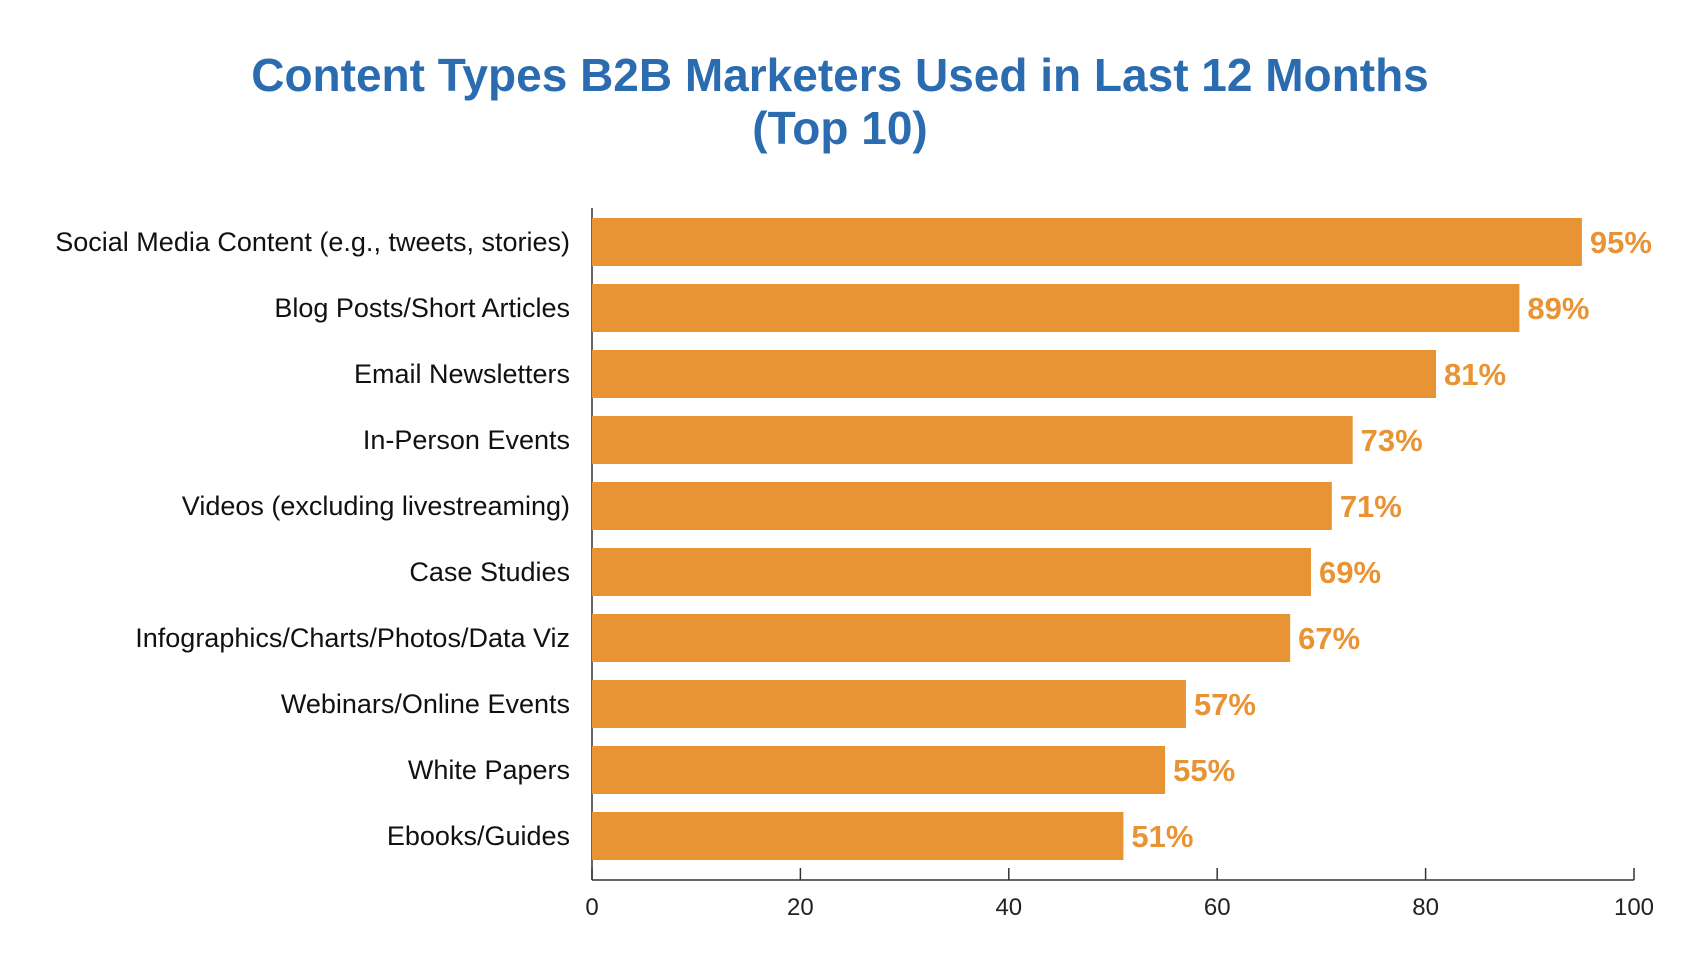  What do you see at coordinates (1225, 704) in the screenshot?
I see `value-label: 57%` at bounding box center [1225, 704].